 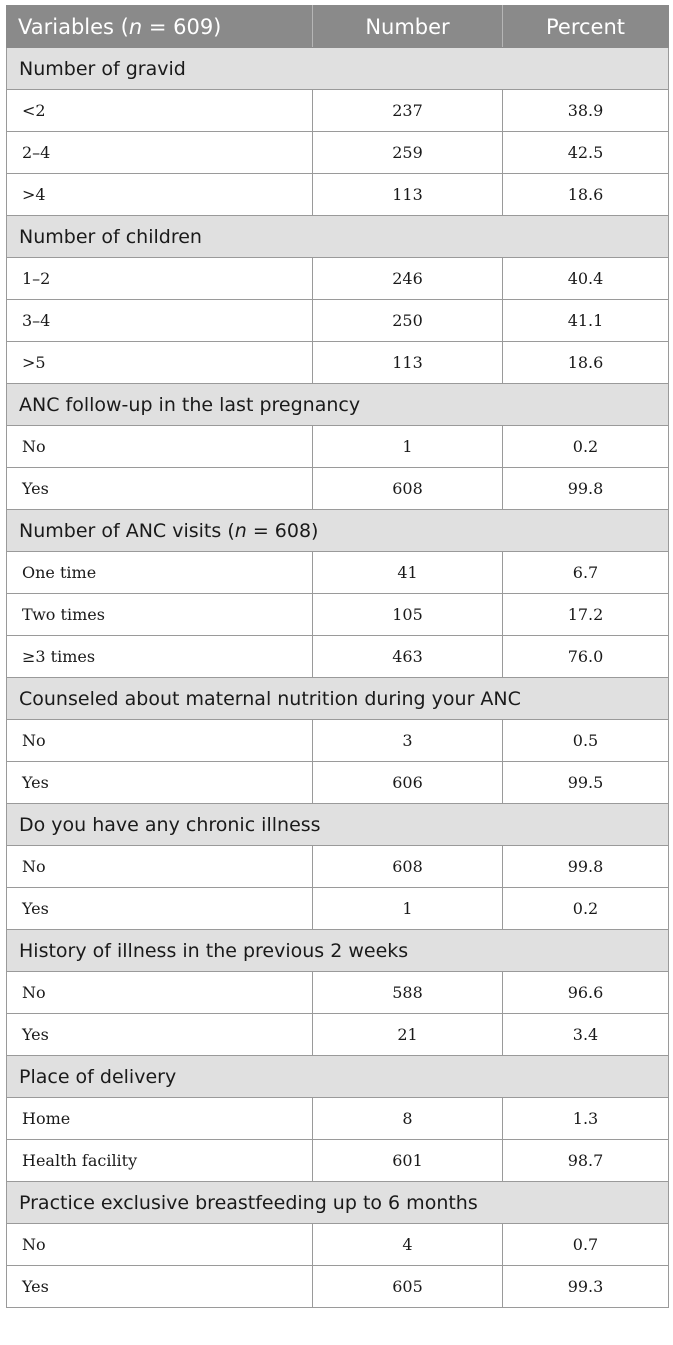 What do you see at coordinates (159, 572) in the screenshot?
I see `row-label: One time` at bounding box center [159, 572].